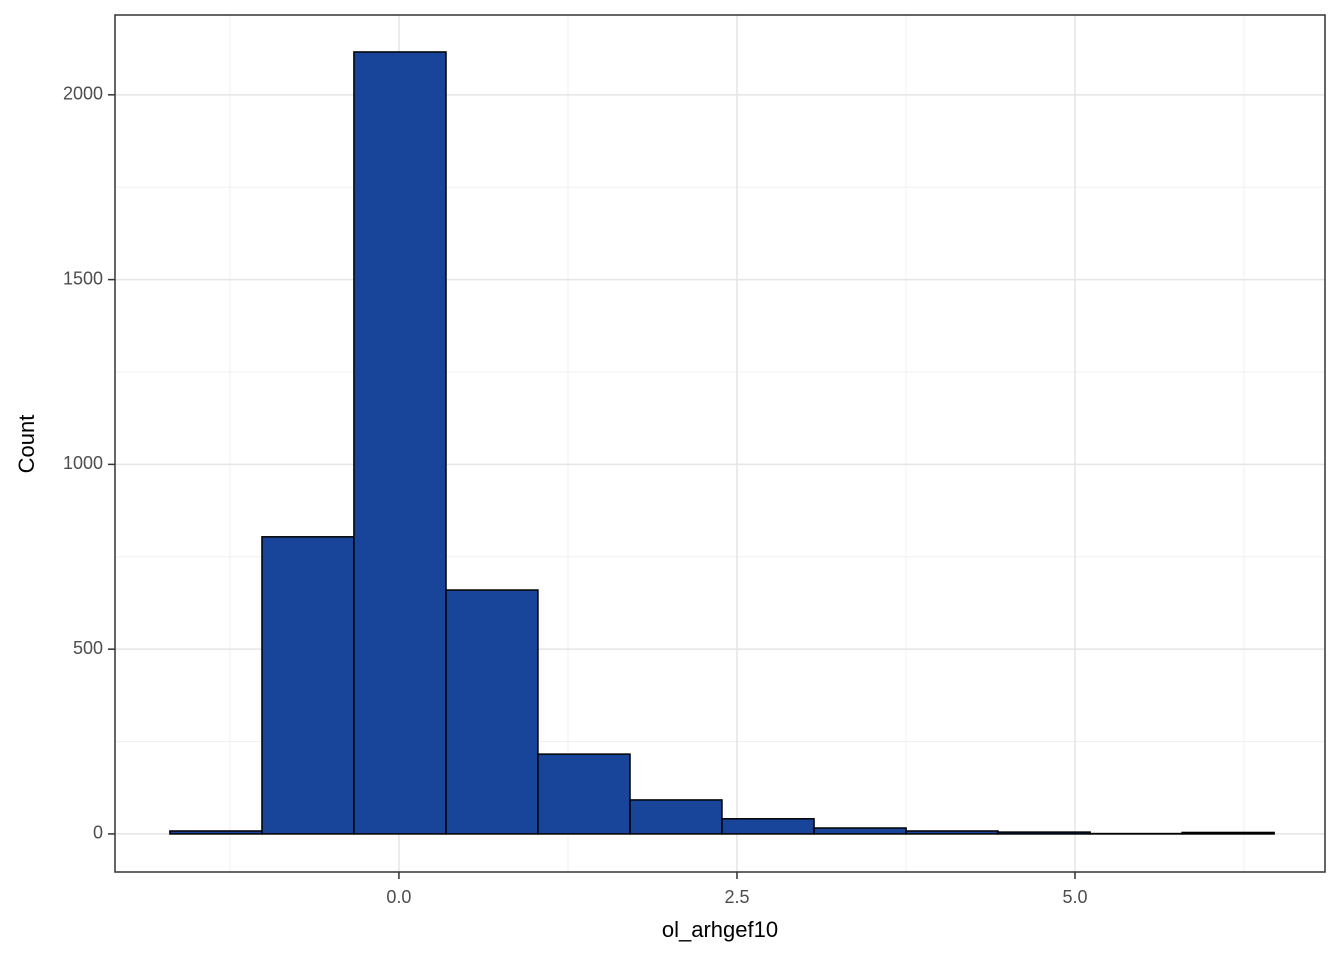 The image size is (1344, 960). What do you see at coordinates (26, 444) in the screenshot?
I see `y-axis-label: Count` at bounding box center [26, 444].